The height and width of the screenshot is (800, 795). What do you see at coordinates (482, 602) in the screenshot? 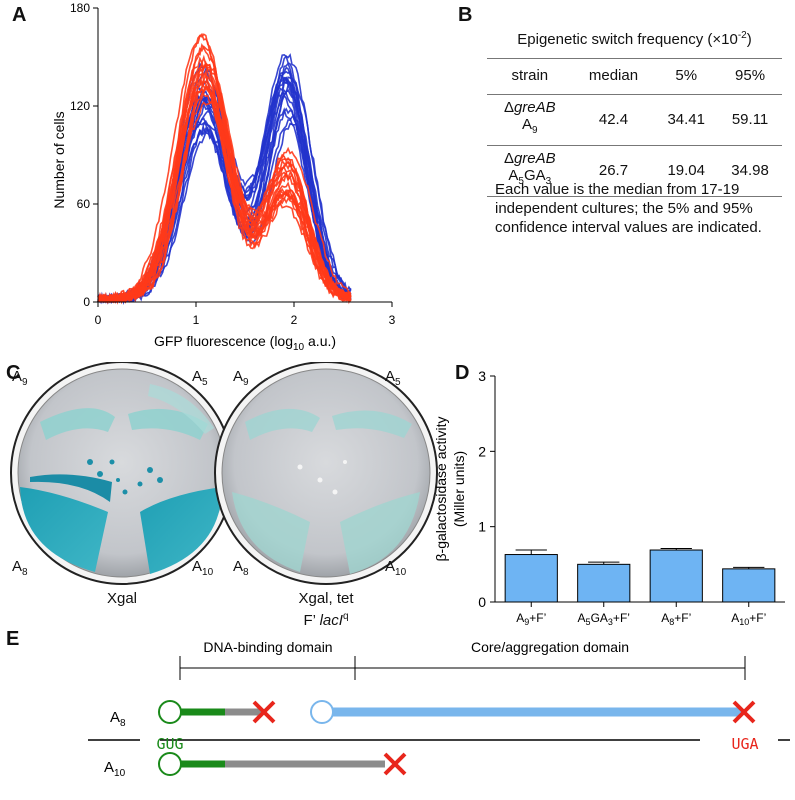
I see `bar-ytick-label: 0` at bounding box center [482, 602].